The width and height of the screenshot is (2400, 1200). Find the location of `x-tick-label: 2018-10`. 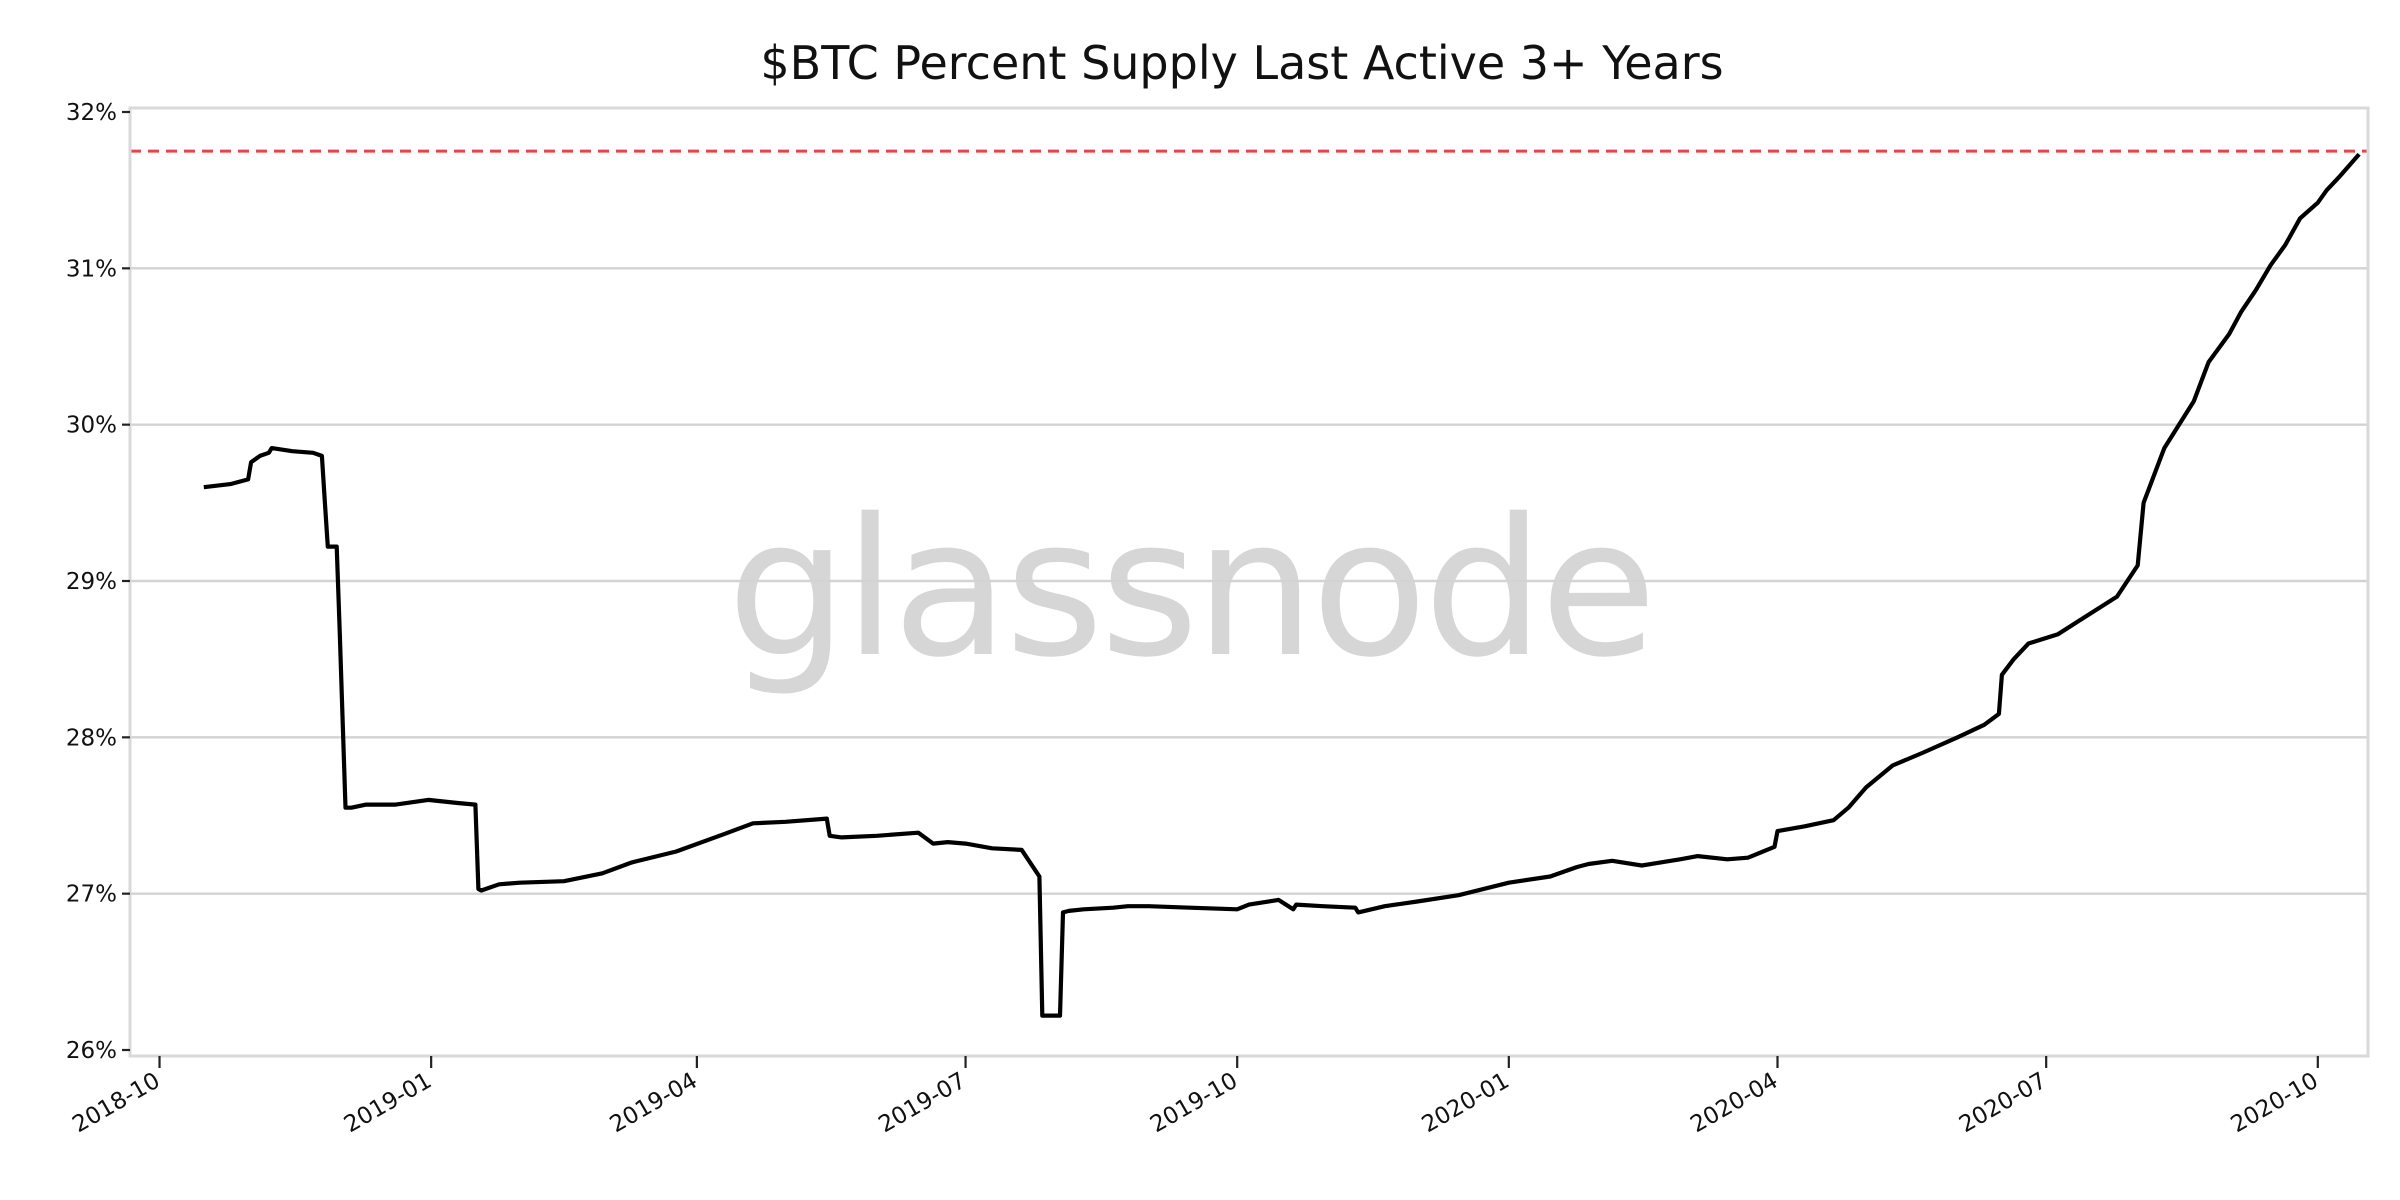

x-tick-label: 2018-10 is located at coordinates (116, 1103).